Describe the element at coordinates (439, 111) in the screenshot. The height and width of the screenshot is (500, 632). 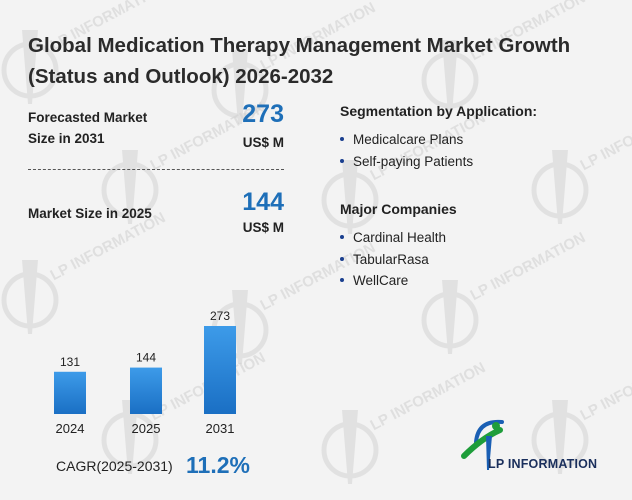
I see `segmentation-title: Segmentation by Application:` at that location.